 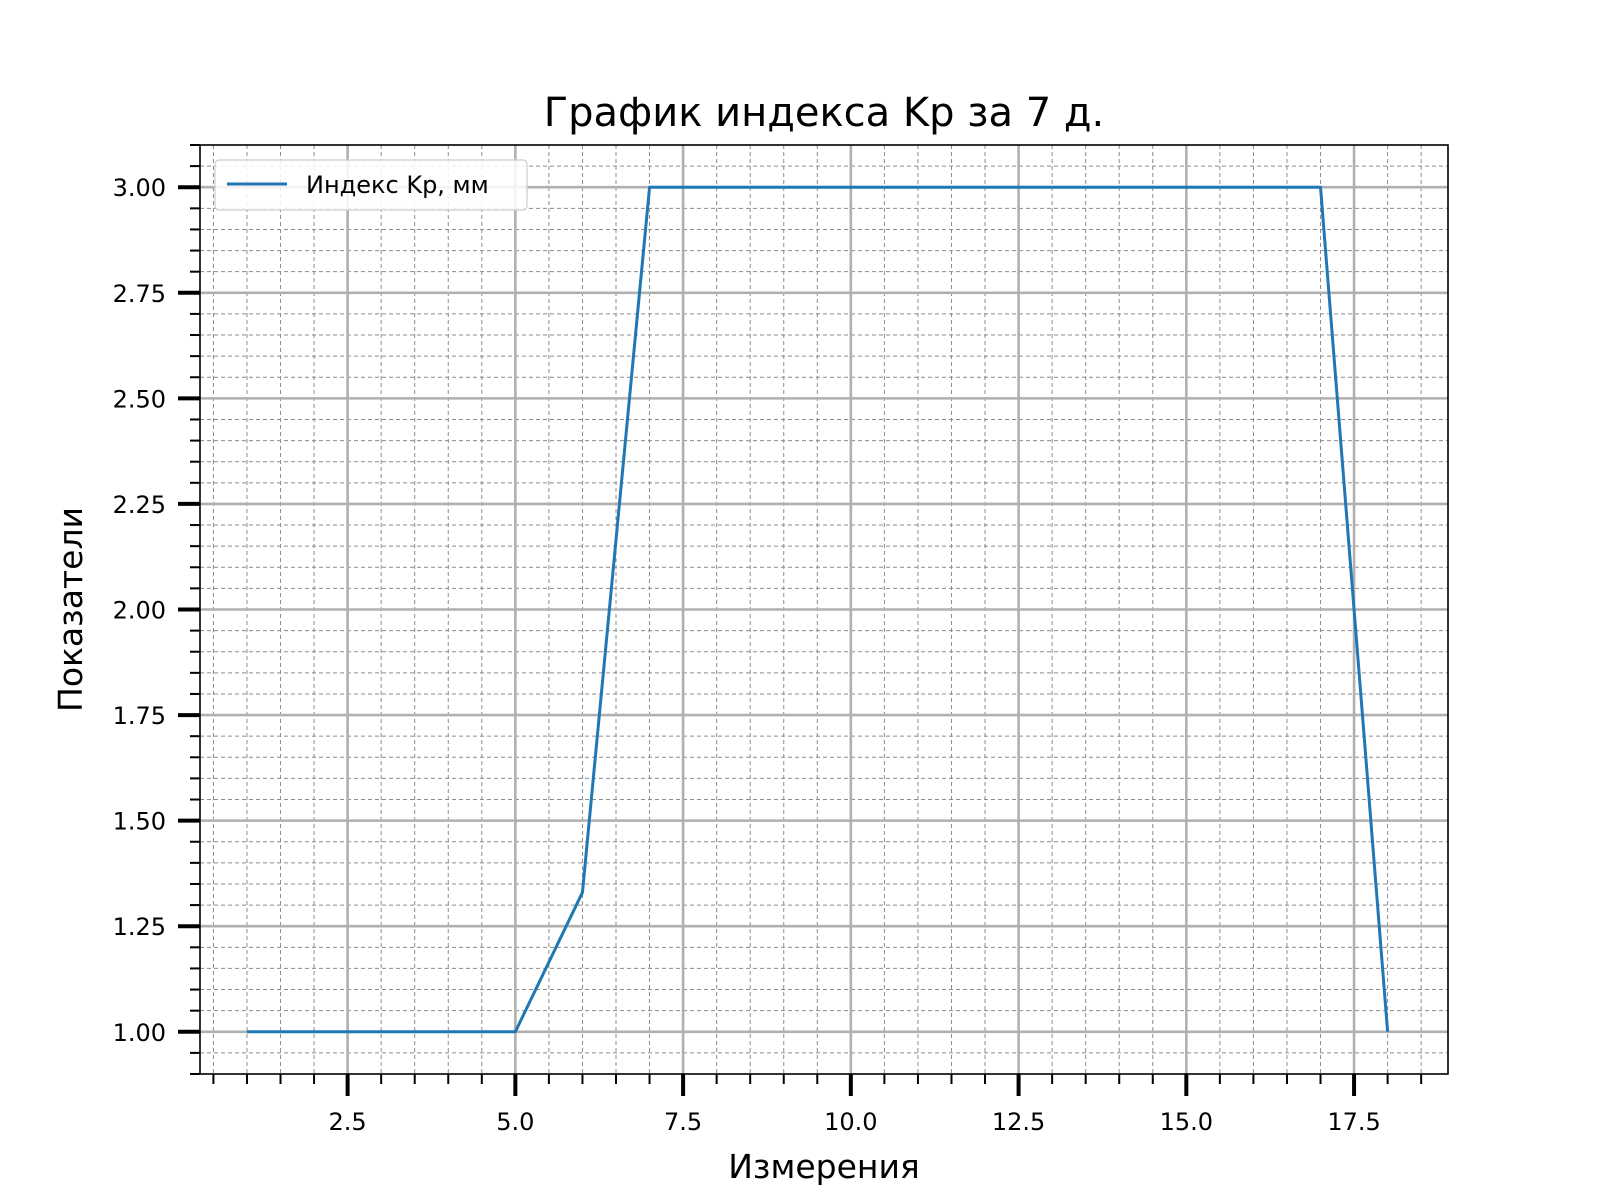 What do you see at coordinates (139, 611) in the screenshot?
I see `y-tick-label: 2.00` at bounding box center [139, 611].